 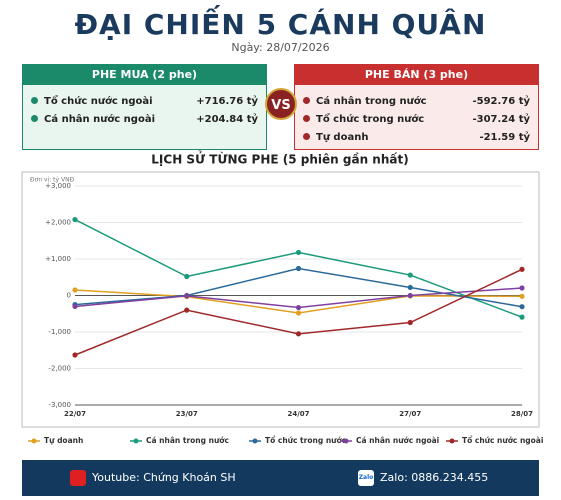 I want to click on row: Tổ chức nước ngoài +716.76 tỷ, so click(x=144, y=101).